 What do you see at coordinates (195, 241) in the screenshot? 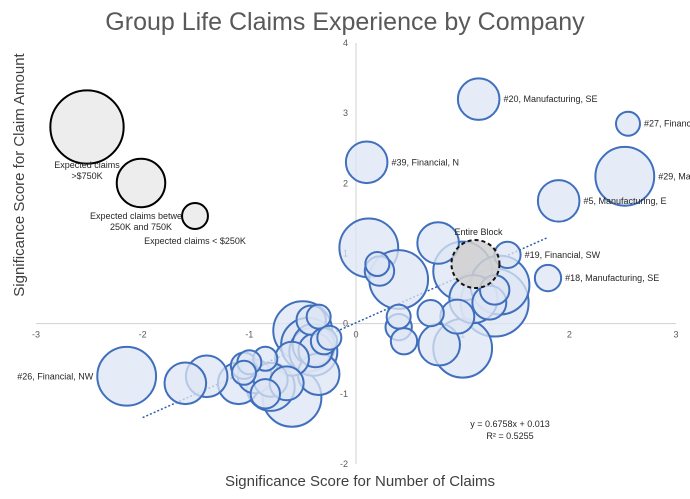
I see `legend-label: Expected claims < $250K` at bounding box center [195, 241].